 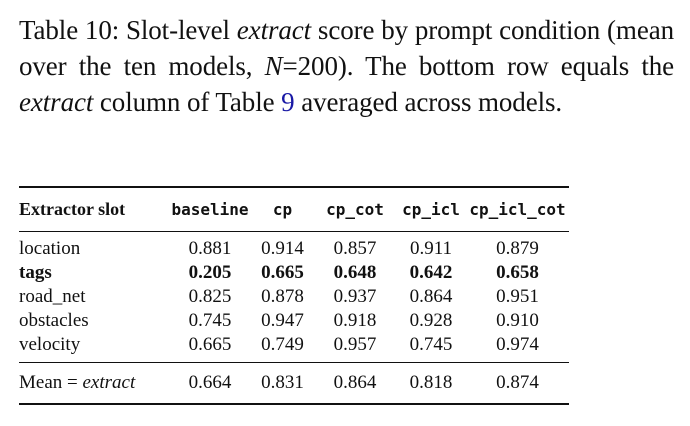 What do you see at coordinates (431, 320) in the screenshot?
I see `cell-value: 0.928` at bounding box center [431, 320].